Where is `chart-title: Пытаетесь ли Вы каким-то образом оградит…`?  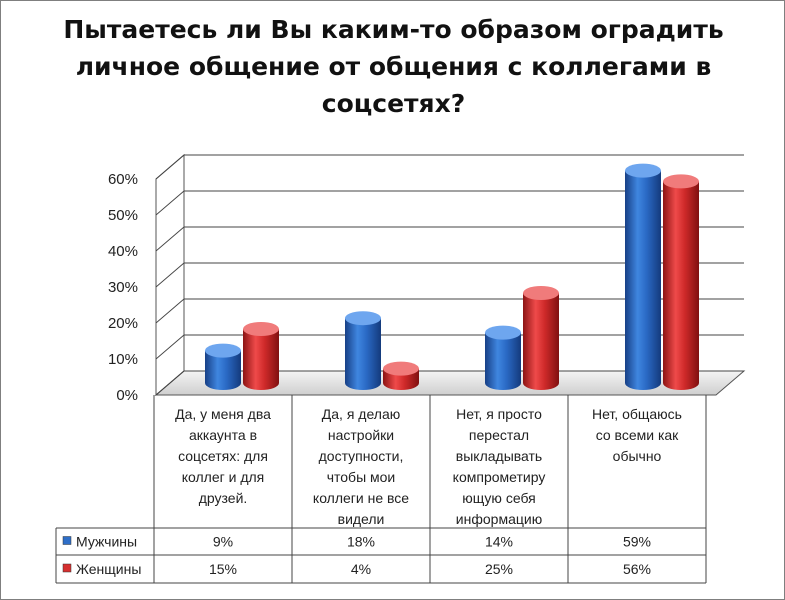 chart-title: Пытаетесь ли Вы каким-то образом оградит… is located at coordinates (393, 66).